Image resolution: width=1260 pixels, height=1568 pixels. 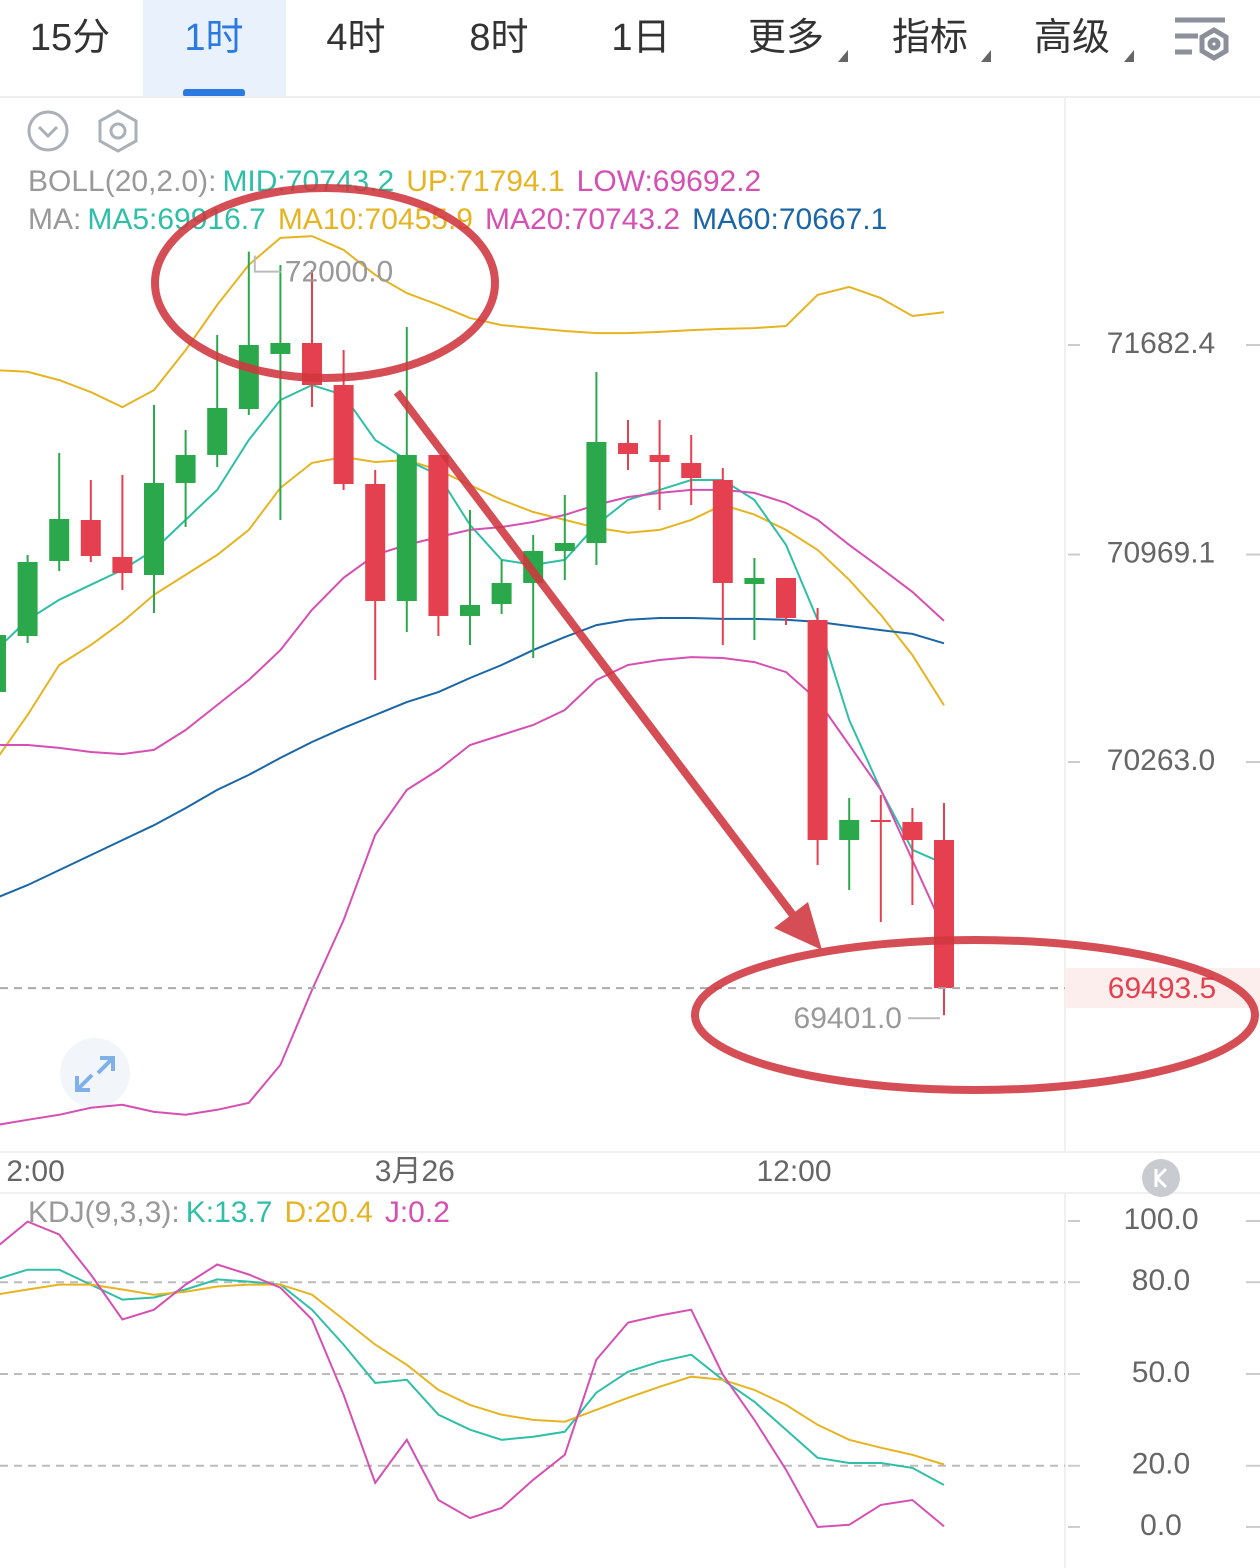 What do you see at coordinates (640, 38) in the screenshot?
I see `tab: 1日` at bounding box center [640, 38].